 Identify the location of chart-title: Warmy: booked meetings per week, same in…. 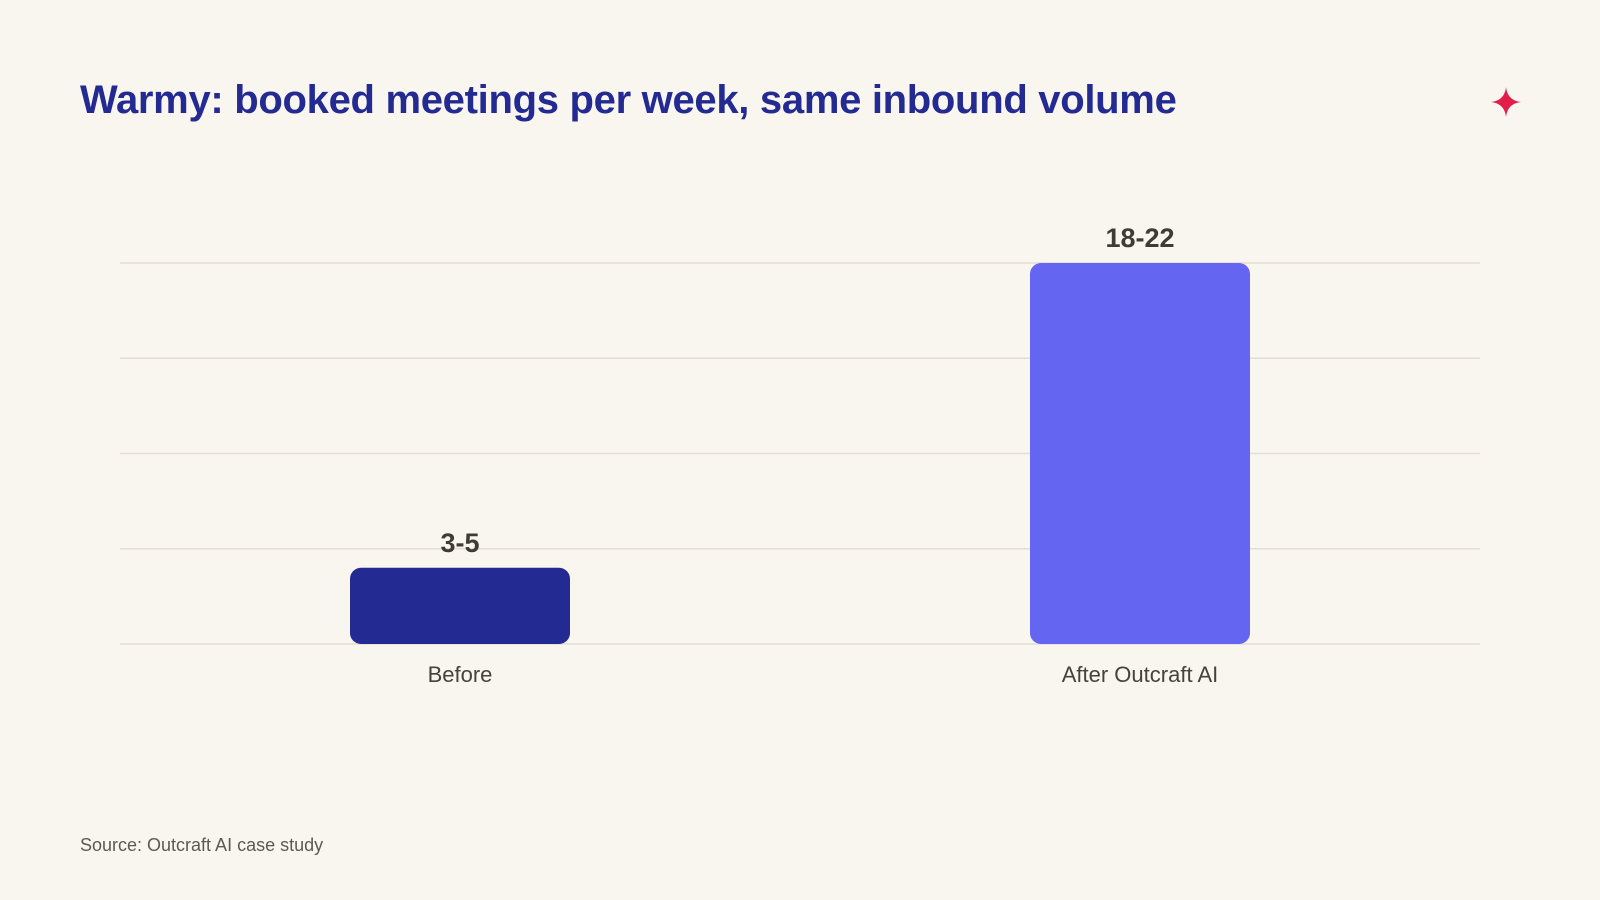
(628, 100).